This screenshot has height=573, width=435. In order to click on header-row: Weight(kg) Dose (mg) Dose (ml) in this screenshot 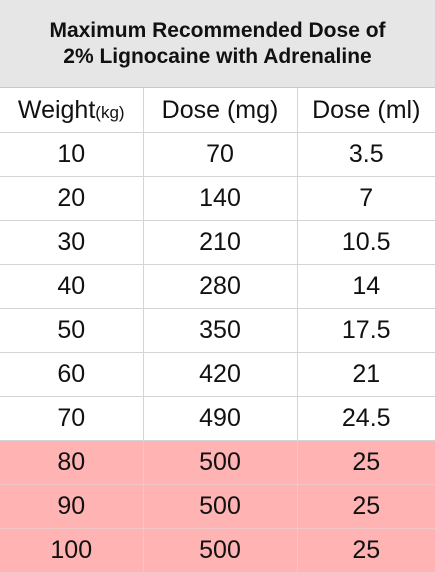, I will do `click(217, 110)`.